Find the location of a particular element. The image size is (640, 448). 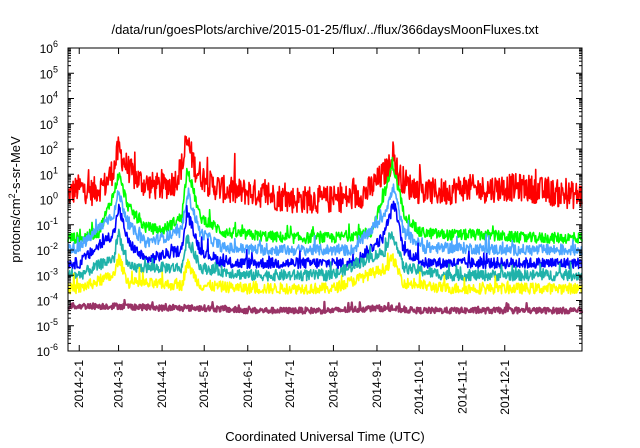

y-tick-label: 10⁴ is located at coordinates (49, 98).